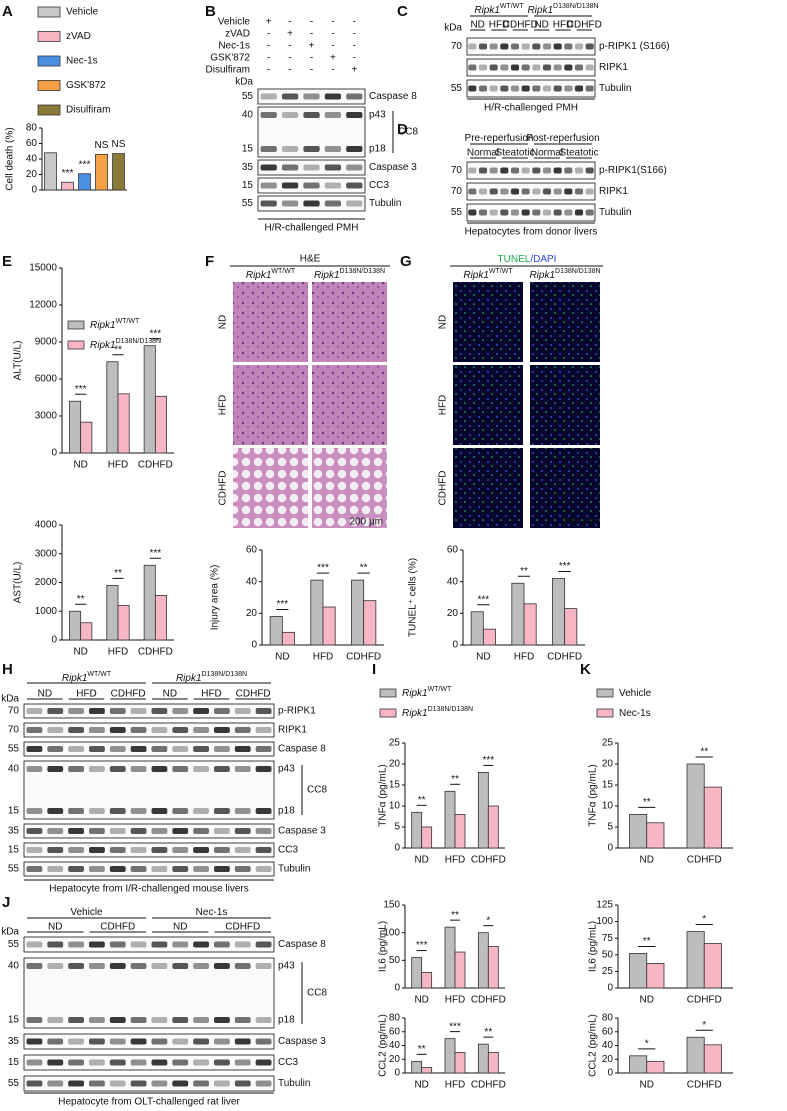 The image size is (787, 1111). Describe the element at coordinates (242, 927) in the screenshot. I see `lane-group-label: CDHFD` at that location.